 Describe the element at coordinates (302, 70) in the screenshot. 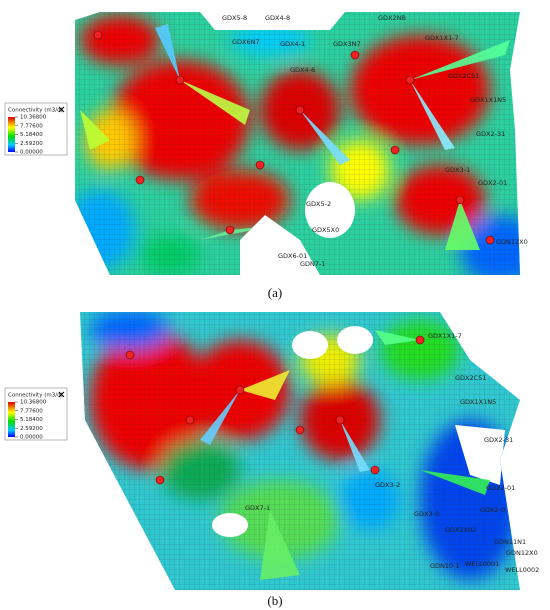

I see `well-label: GDX4-6` at that location.